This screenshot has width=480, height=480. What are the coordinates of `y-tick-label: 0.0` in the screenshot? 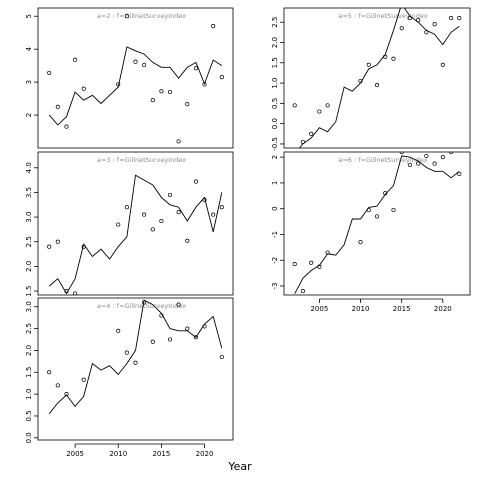 It's located at (275, 123).